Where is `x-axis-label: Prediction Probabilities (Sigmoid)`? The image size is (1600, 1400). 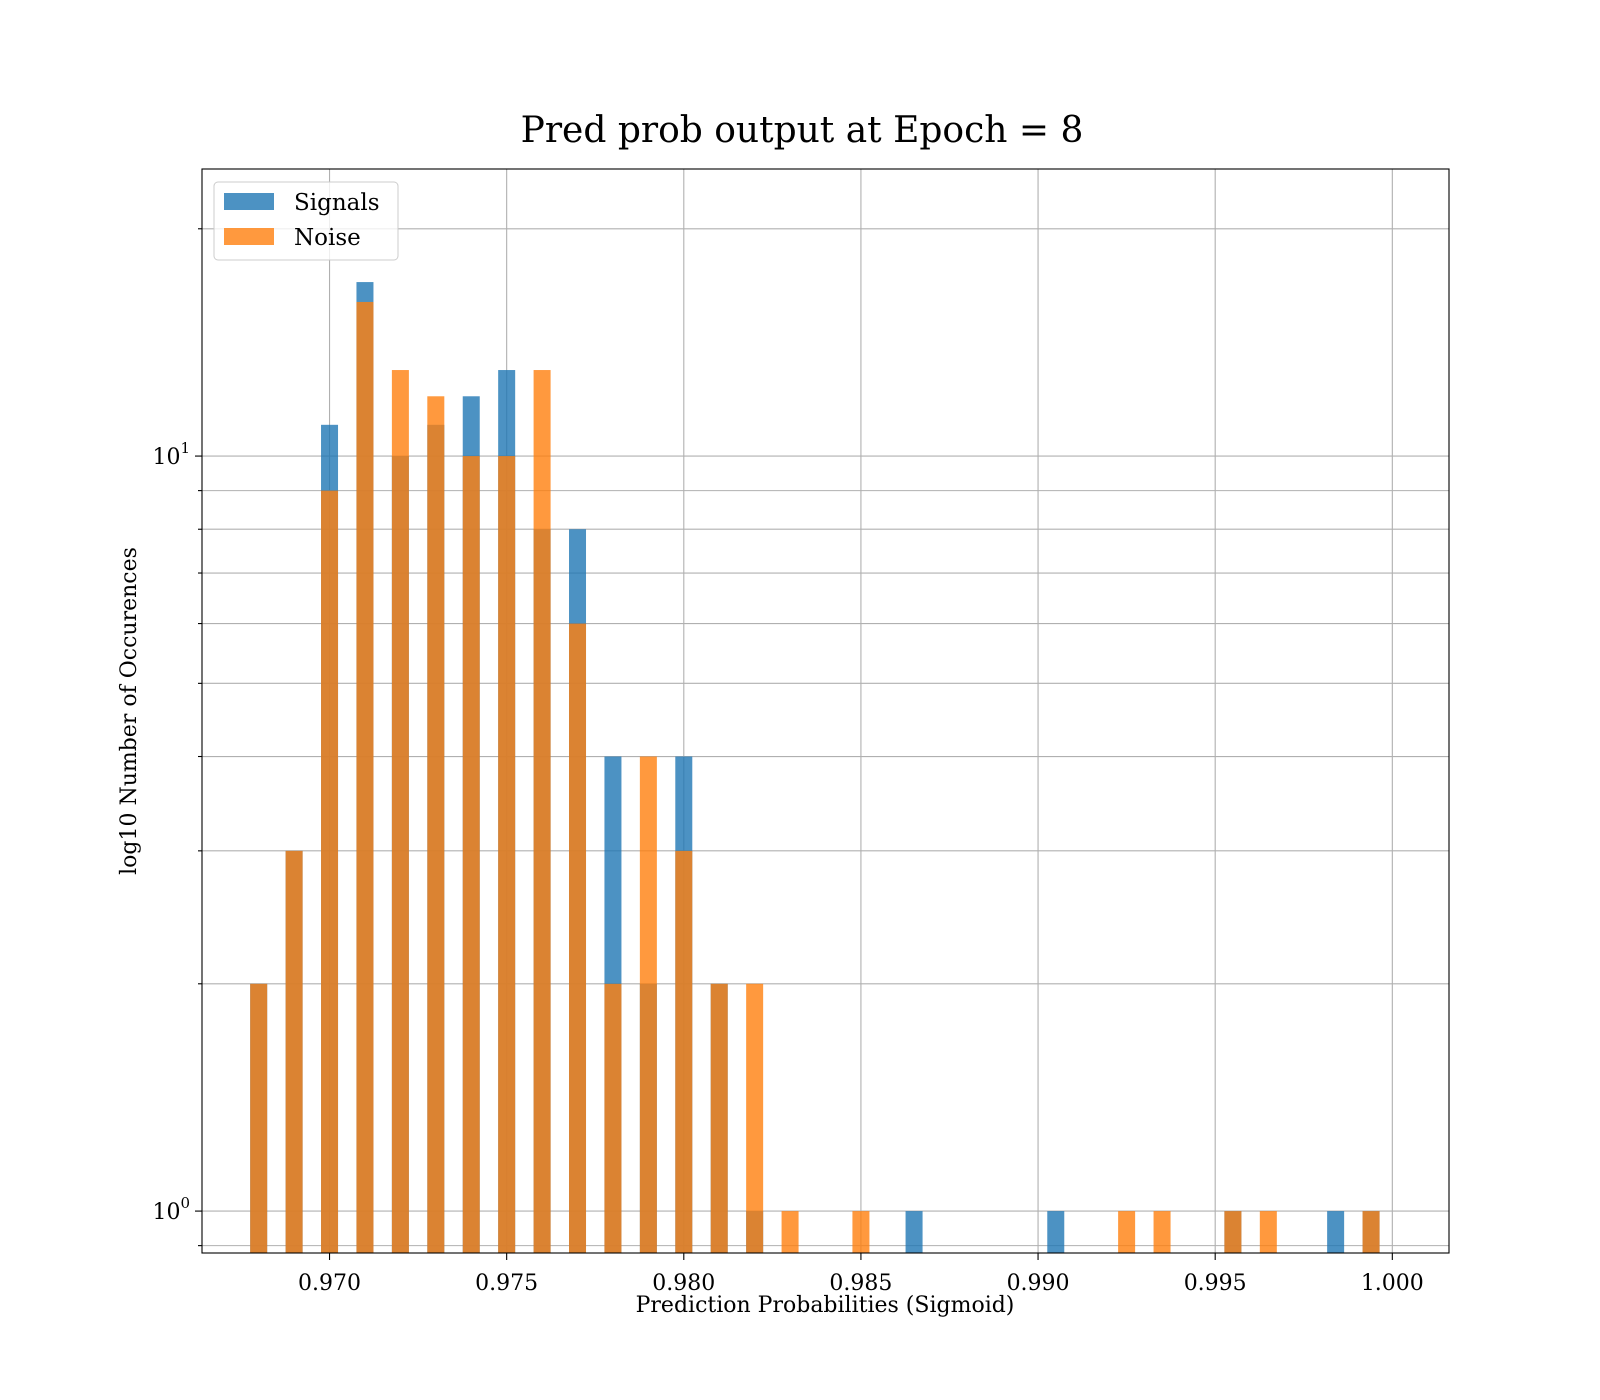
x-axis-label: Prediction Probabilities (Sigmoid) is located at coordinates (825, 1305).